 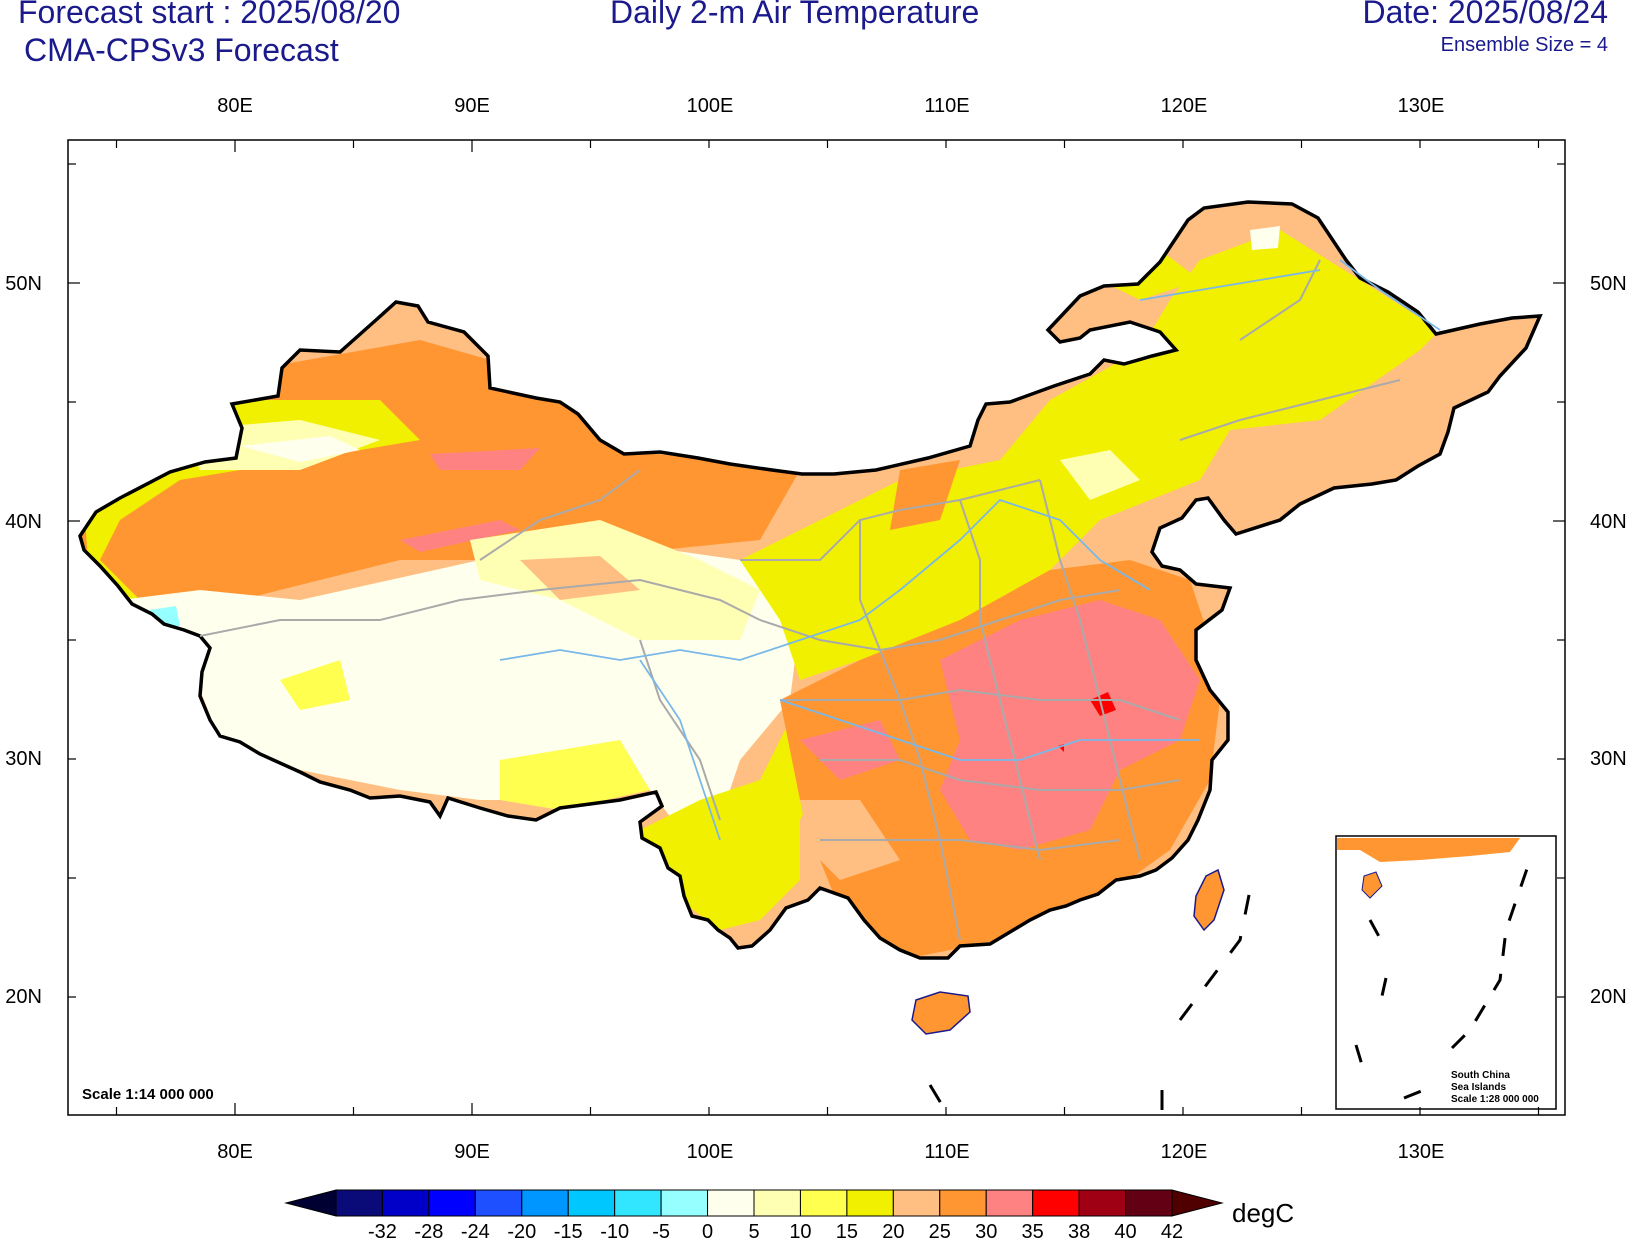 I want to click on lon-label-top: 130E, so click(x=1421, y=106).